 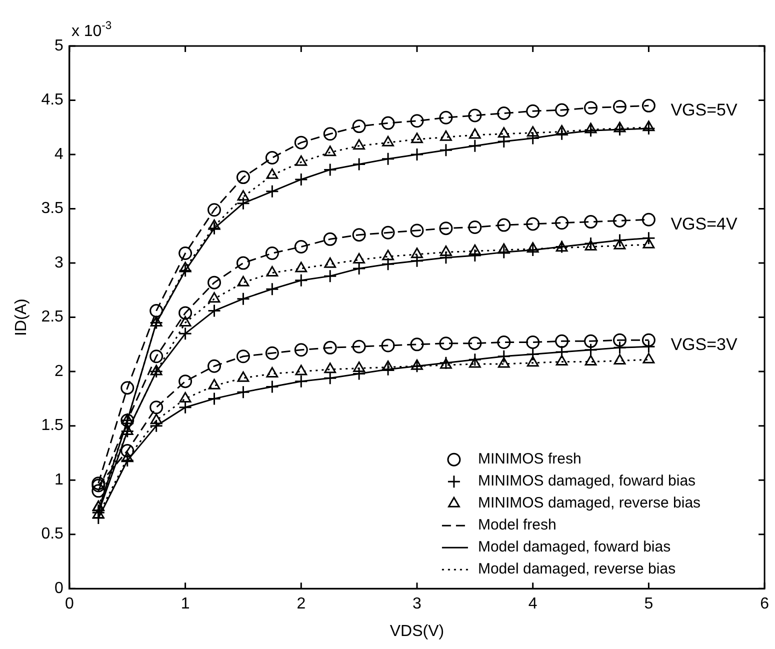 I want to click on annotation: VGS=3V, so click(x=704, y=344).